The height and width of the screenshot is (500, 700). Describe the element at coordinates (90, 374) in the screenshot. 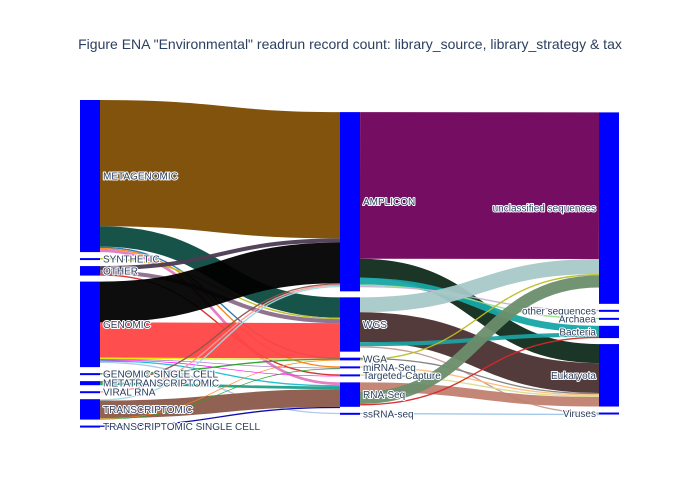

I see `node-genomic-single-cell` at that location.